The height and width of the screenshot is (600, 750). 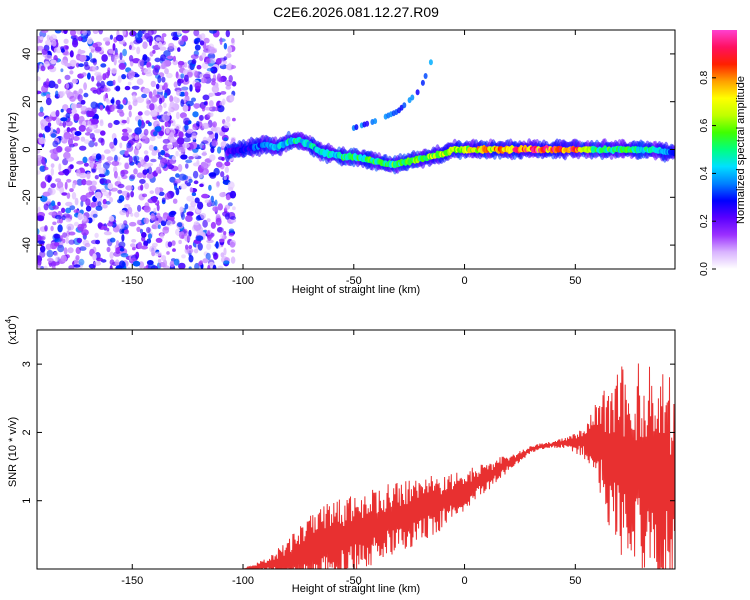 What do you see at coordinates (704, 125) in the screenshot?
I see `colorbar-tick-label: 0.6` at bounding box center [704, 125].